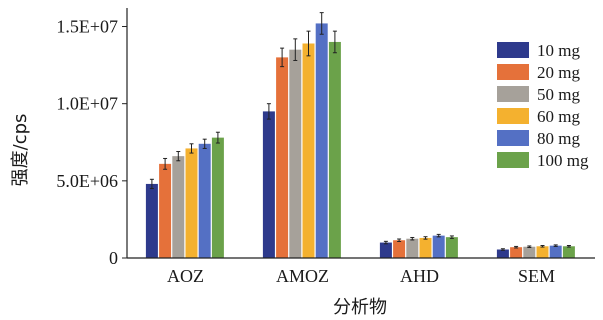 The image size is (603, 320). Describe the element at coordinates (87, 27) in the screenshot. I see `y-tick-label: 1.5E+07` at that location.